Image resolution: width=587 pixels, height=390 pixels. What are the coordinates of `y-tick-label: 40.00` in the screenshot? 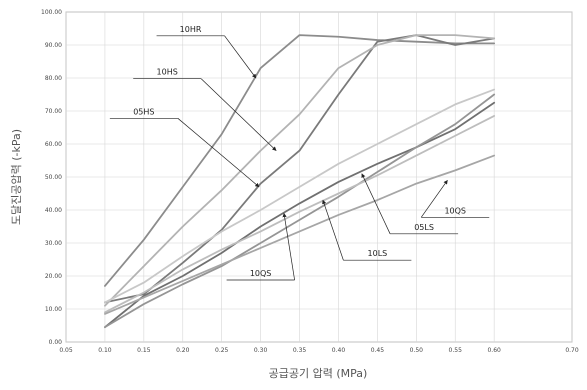 It's located at (53, 210).